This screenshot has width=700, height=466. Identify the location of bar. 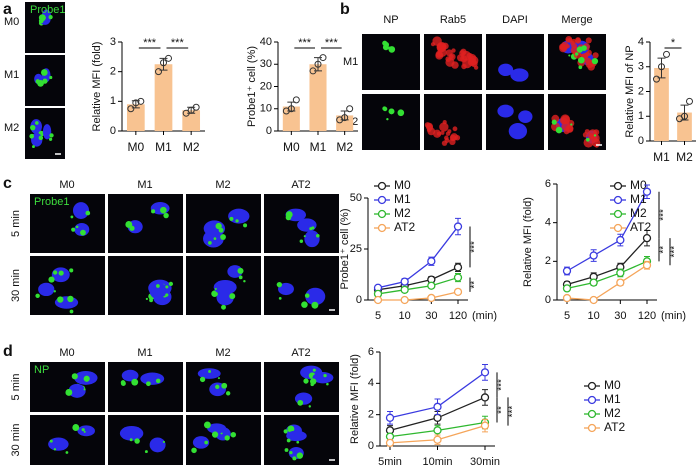
(135, 117).